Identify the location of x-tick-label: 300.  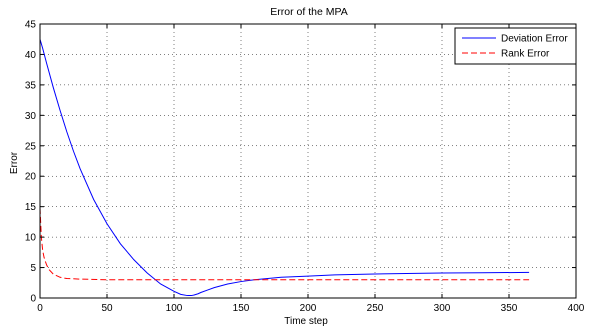
(442, 308).